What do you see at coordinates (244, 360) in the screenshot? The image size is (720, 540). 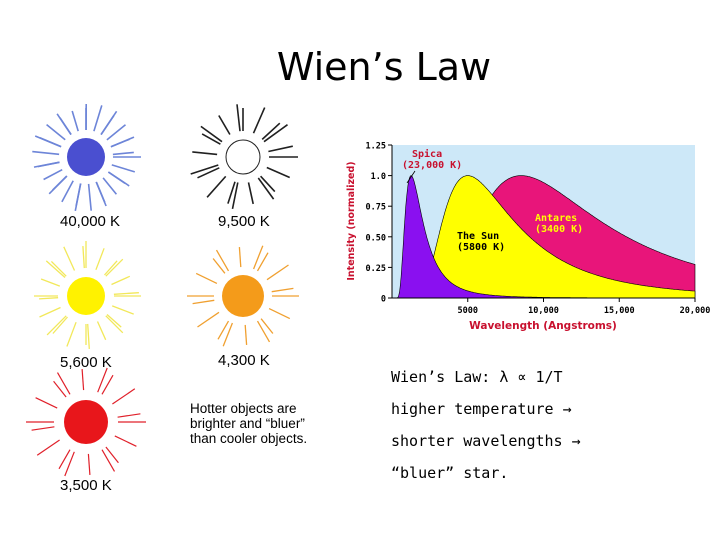 I see `star-label-4300k: 4,300 K` at bounding box center [244, 360].